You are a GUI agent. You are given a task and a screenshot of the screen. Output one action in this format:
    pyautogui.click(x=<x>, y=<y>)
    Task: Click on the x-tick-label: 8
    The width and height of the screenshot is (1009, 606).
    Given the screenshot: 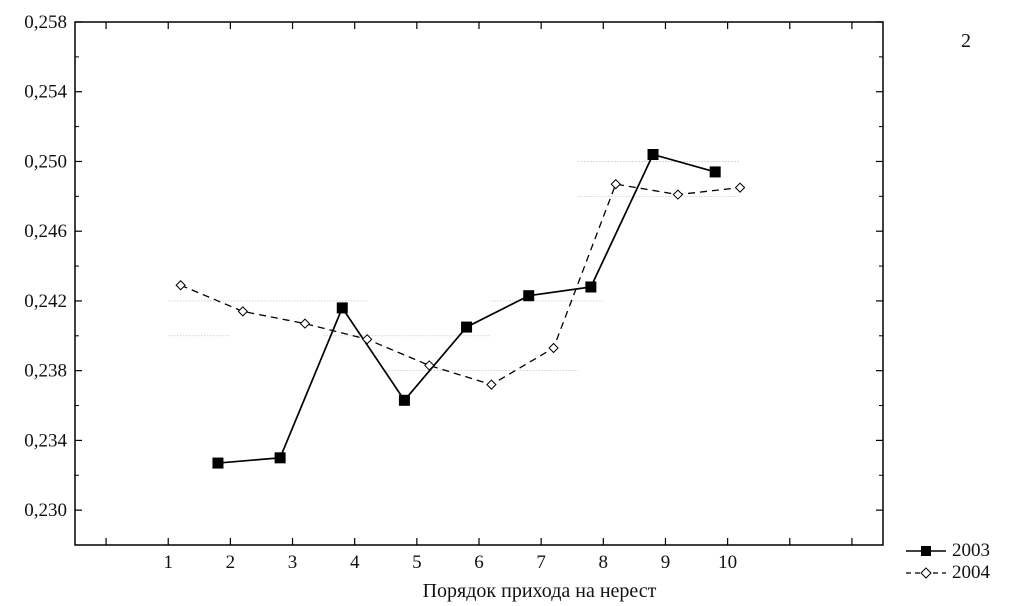 What is the action you would take?
    pyautogui.click(x=604, y=562)
    